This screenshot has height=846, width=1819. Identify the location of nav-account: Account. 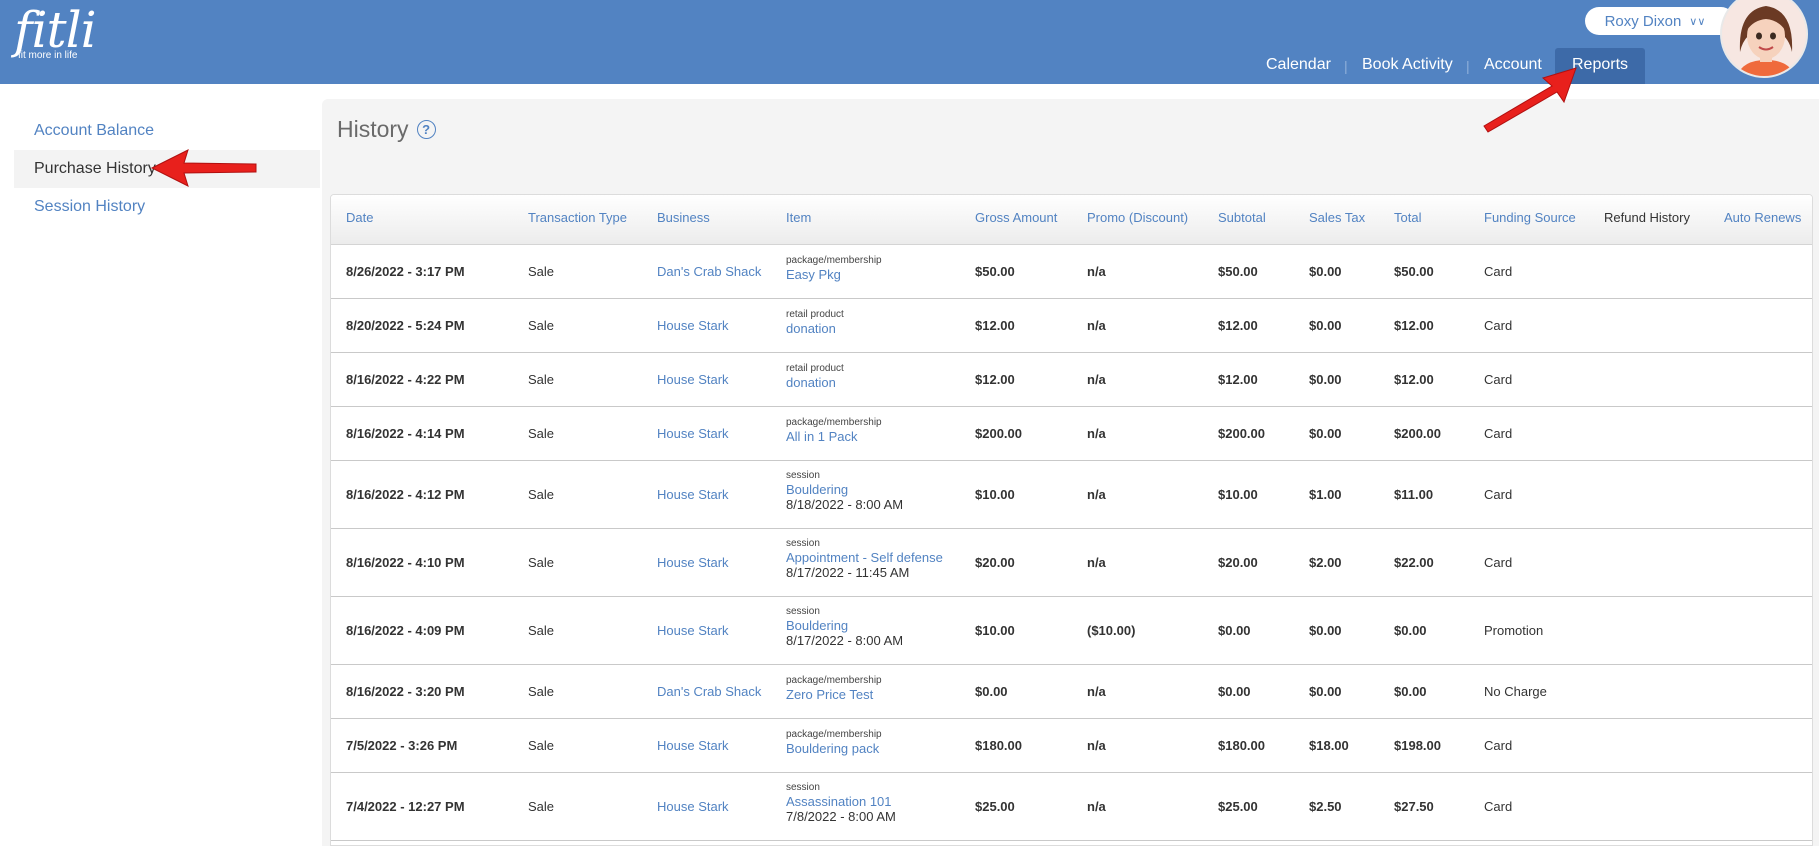
(1513, 64).